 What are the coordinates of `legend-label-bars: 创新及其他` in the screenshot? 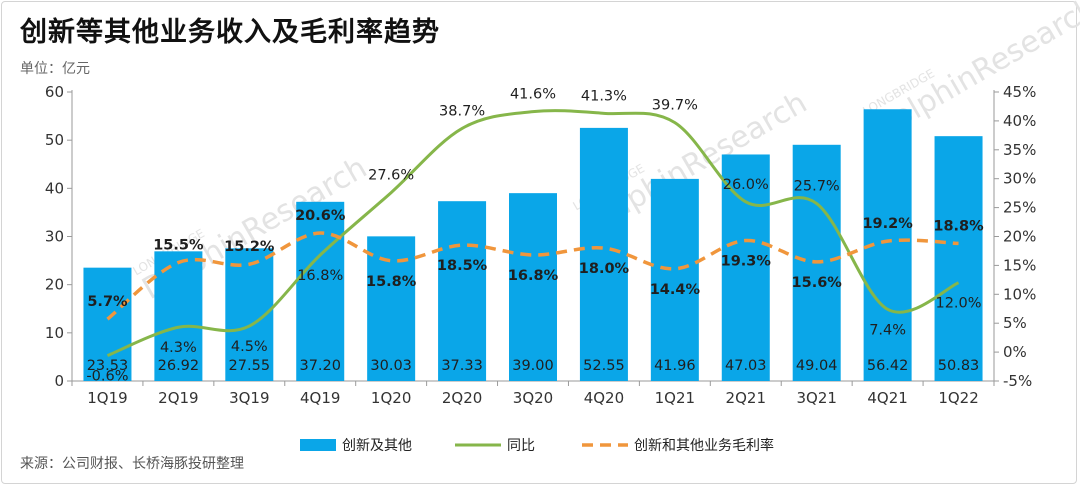 It's located at (377, 446).